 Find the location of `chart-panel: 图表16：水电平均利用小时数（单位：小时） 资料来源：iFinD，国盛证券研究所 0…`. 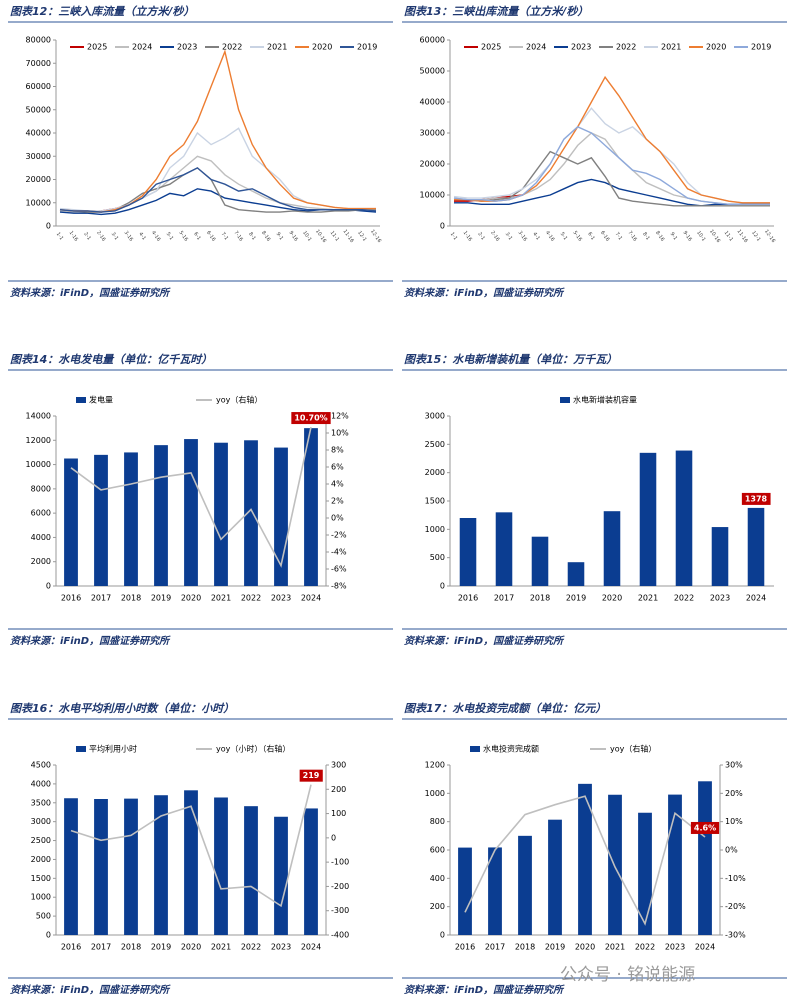

chart-panel: 图表16：水电平均利用小时数（单位：小时） 资料来源：iFinD，国盛证券研究所 0… is located at coordinates (200, 849).